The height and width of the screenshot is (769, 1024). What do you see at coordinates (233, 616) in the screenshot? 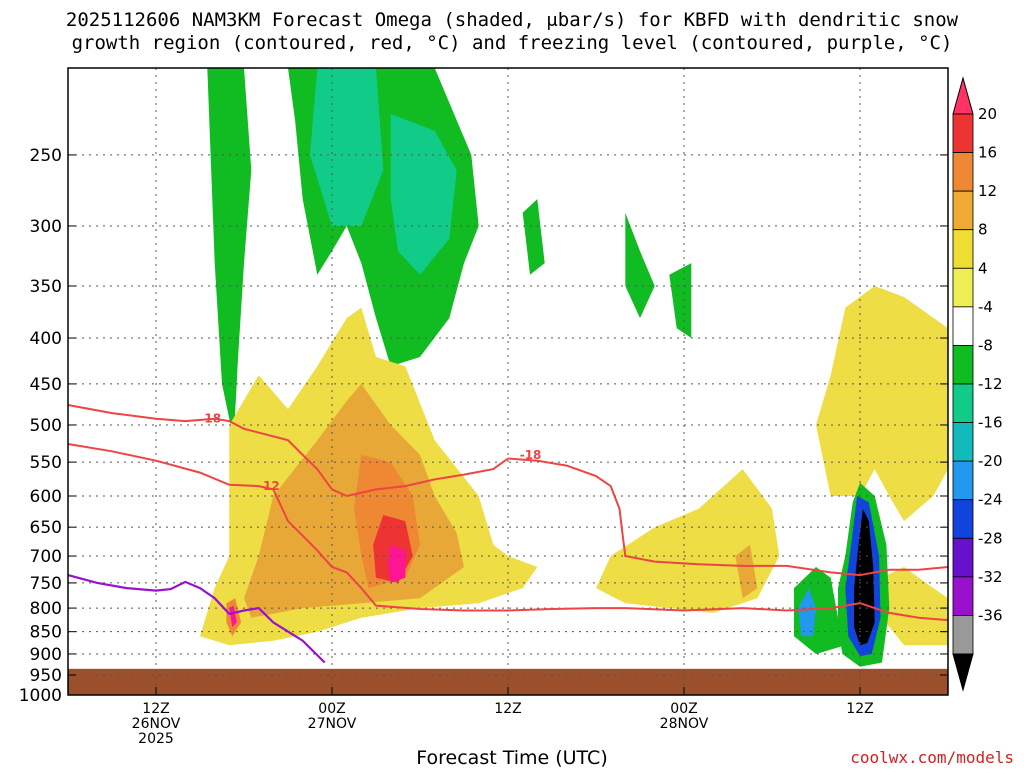
I see `omega-region-descent-spot-left-core` at bounding box center [233, 616].